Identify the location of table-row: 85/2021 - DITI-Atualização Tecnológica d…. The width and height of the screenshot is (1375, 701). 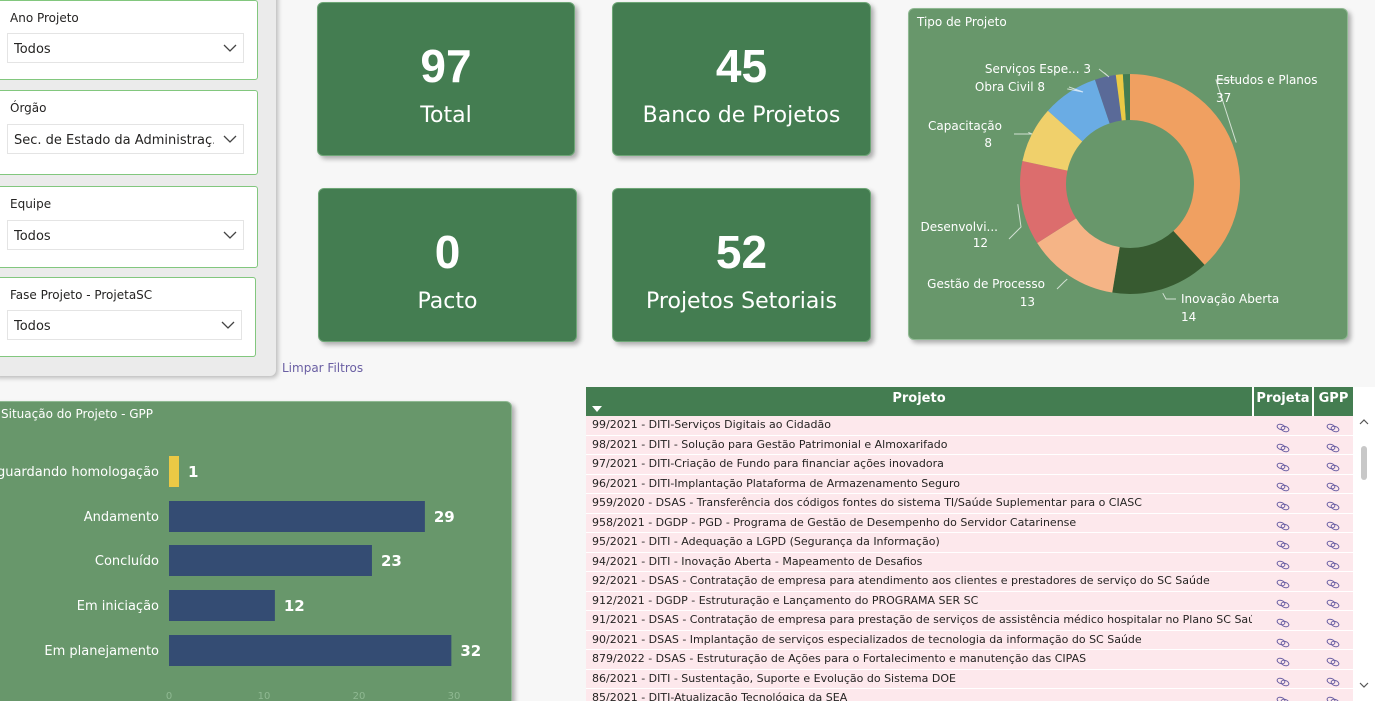
(969, 695).